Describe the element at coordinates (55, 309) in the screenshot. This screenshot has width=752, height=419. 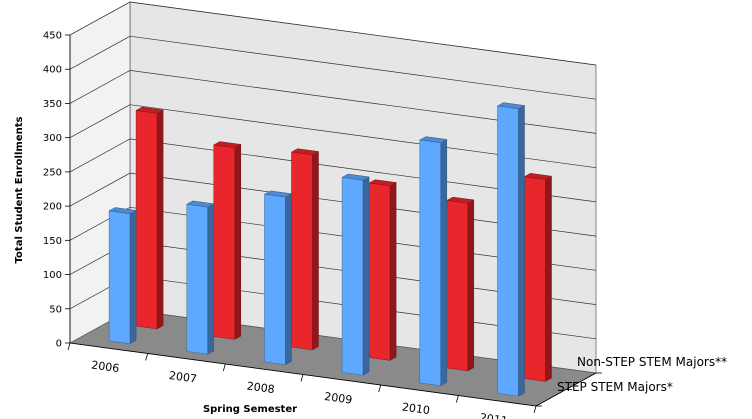
I see `y-tick-label: 50` at that location.